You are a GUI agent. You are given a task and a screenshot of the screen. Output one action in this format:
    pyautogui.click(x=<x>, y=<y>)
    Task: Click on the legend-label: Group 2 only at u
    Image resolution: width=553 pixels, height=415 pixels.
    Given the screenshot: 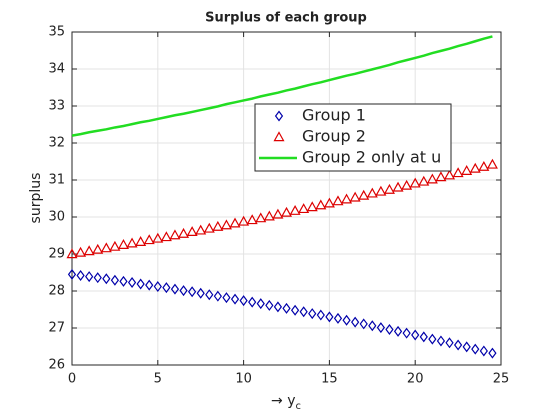 What is the action you would take?
    pyautogui.click(x=371, y=157)
    